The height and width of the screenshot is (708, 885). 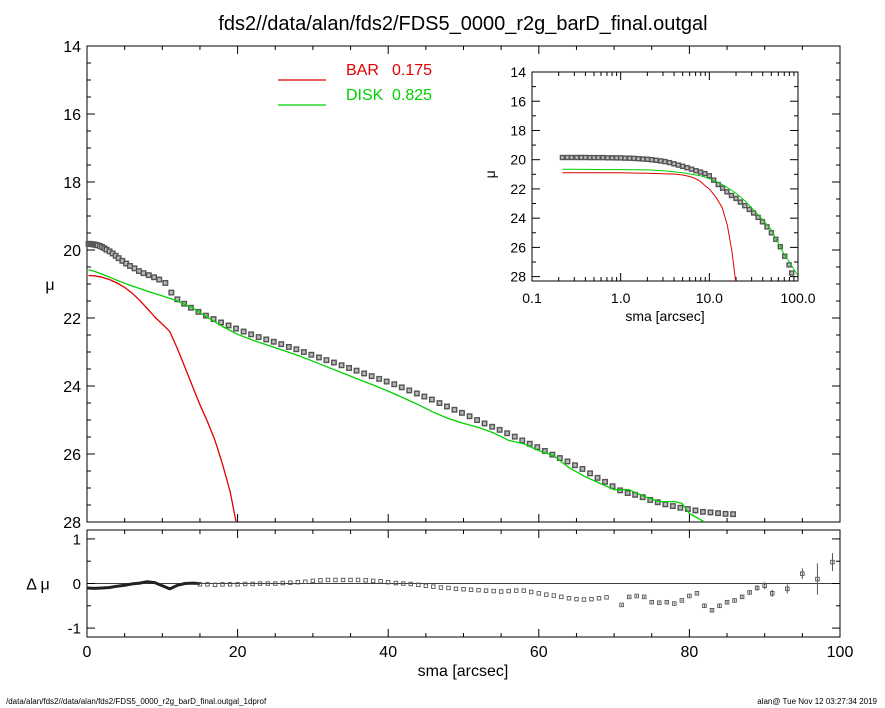 I want to click on x-tick-label: 40, so click(x=388, y=652).